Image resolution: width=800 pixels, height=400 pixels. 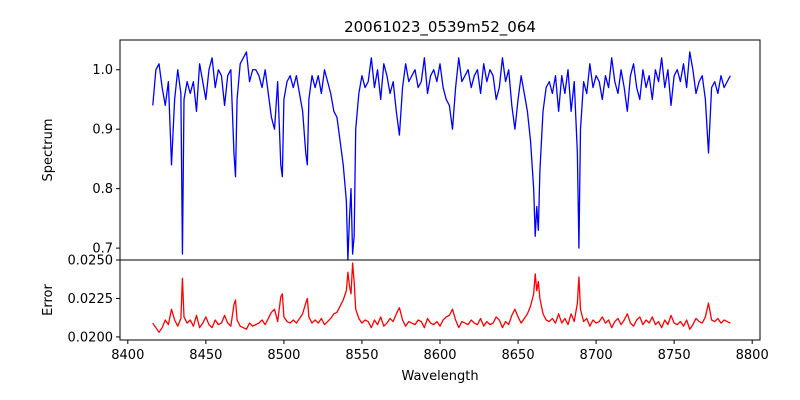 I want to click on x-axis-label: Wavelength, so click(x=439, y=376).